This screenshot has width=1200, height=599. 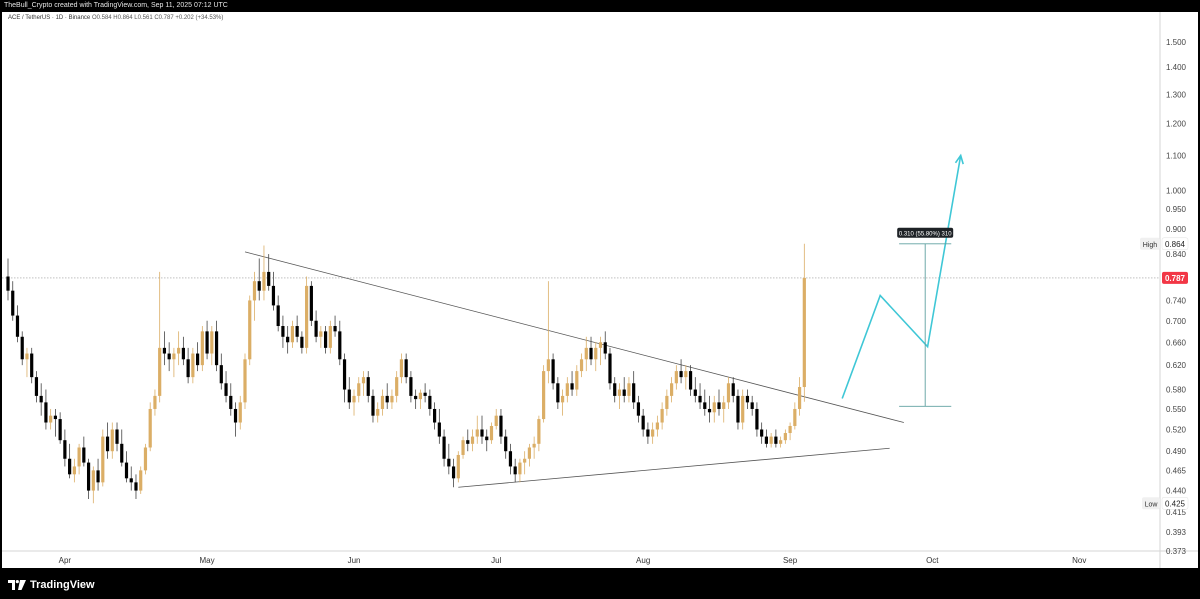 What do you see at coordinates (1176, 67) in the screenshot?
I see `y-tick-label: 1.400` at bounding box center [1176, 67].